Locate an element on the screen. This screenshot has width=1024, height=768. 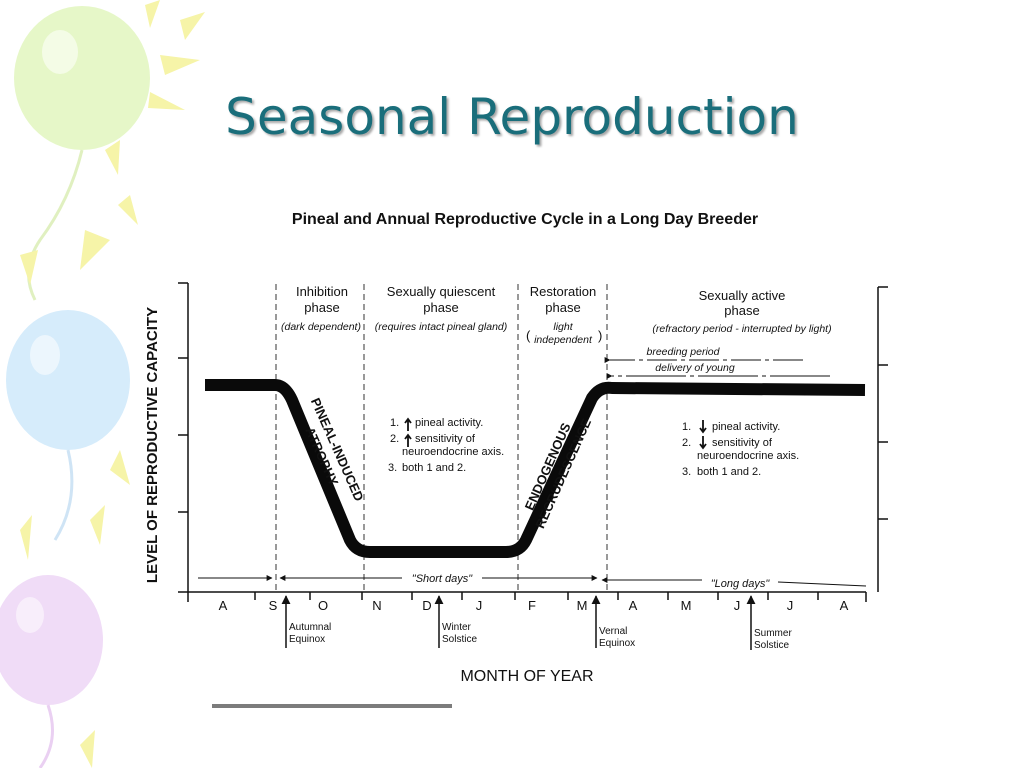
event-label: Vernal is located at coordinates (613, 631).